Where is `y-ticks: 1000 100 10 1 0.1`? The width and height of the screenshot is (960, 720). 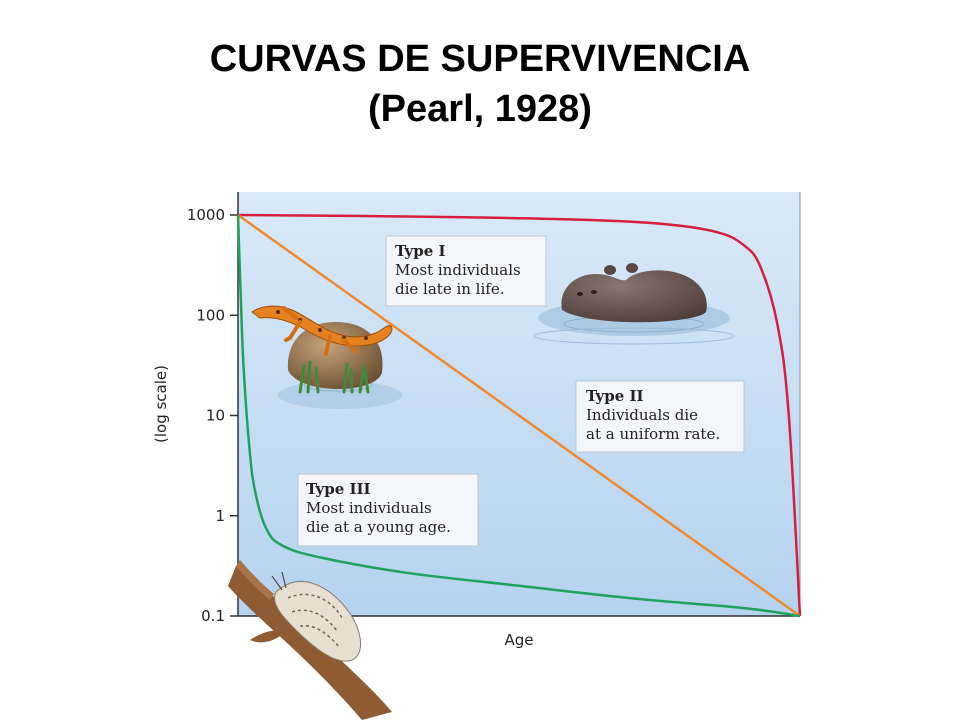 y-ticks: 1000 100 10 1 0.1 is located at coordinates (212, 415).